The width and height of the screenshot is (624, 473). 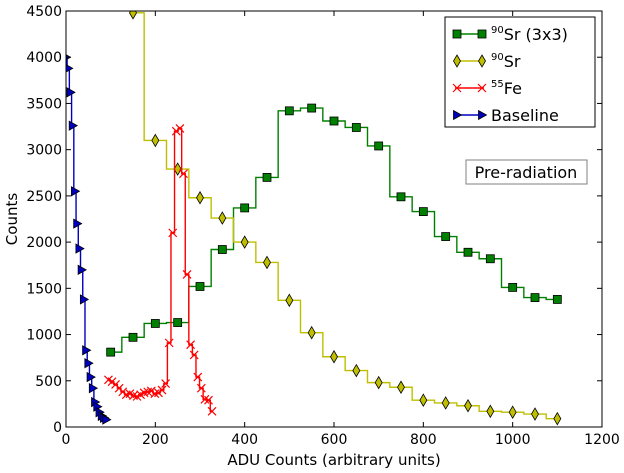 I want to click on legend-label-text: Sr (3x3), so click(x=536, y=34).